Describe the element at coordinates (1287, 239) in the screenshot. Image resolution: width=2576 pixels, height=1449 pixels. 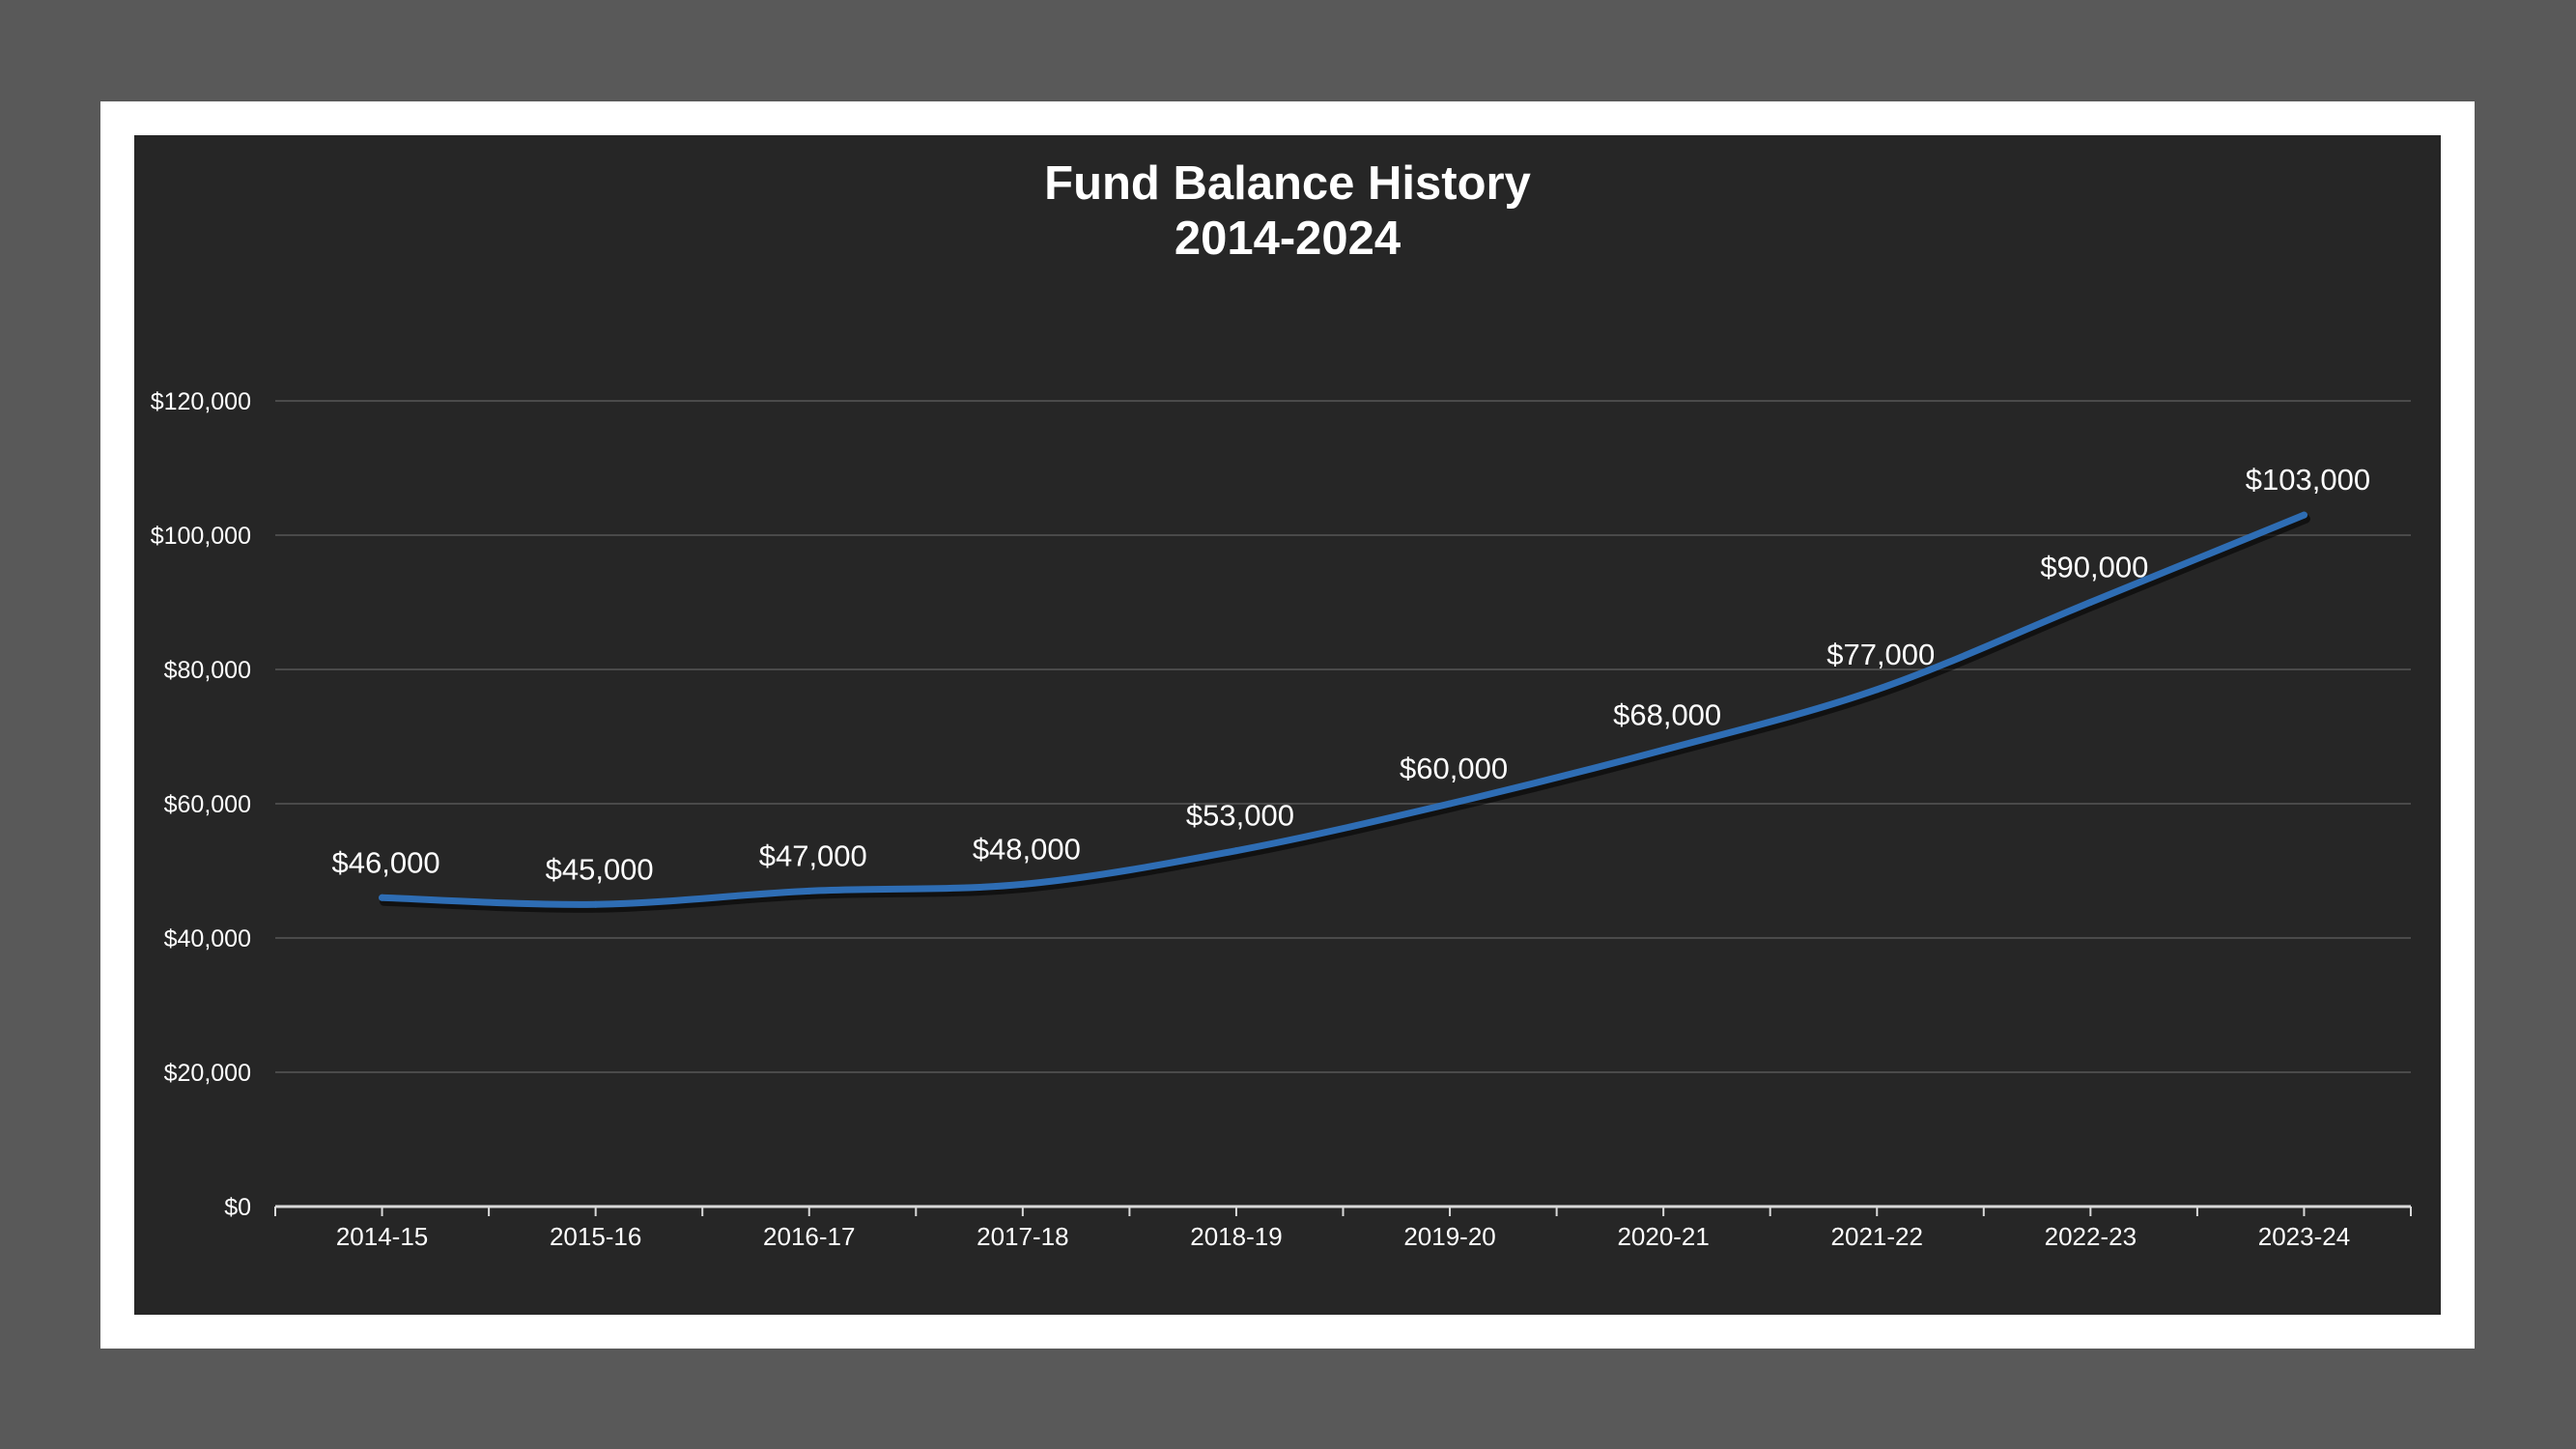
I see `chart-subtitle-line: 2014-2024` at that location.